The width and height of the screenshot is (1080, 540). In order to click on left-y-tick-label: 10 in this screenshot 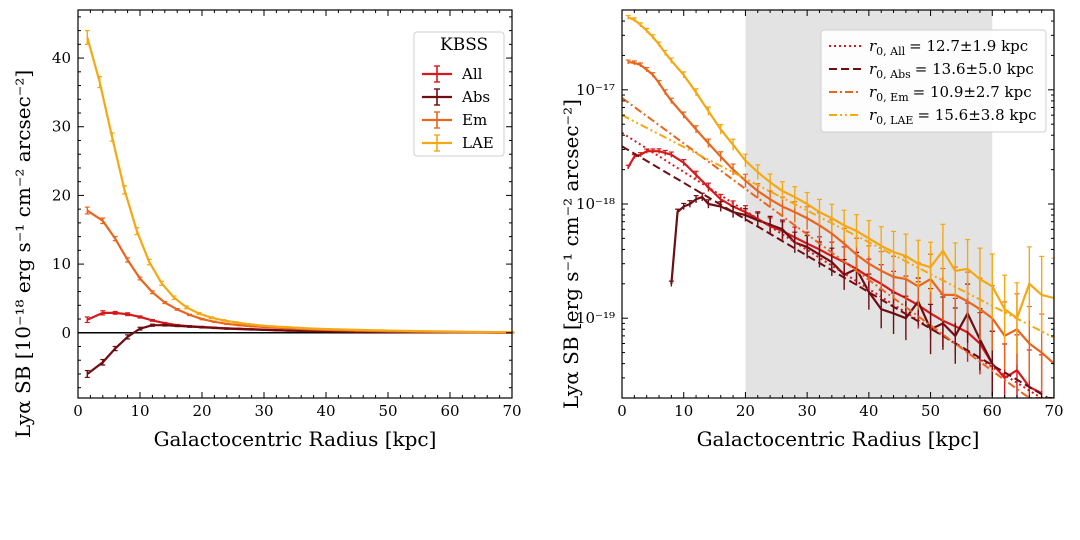, I will do `click(61, 264)`.